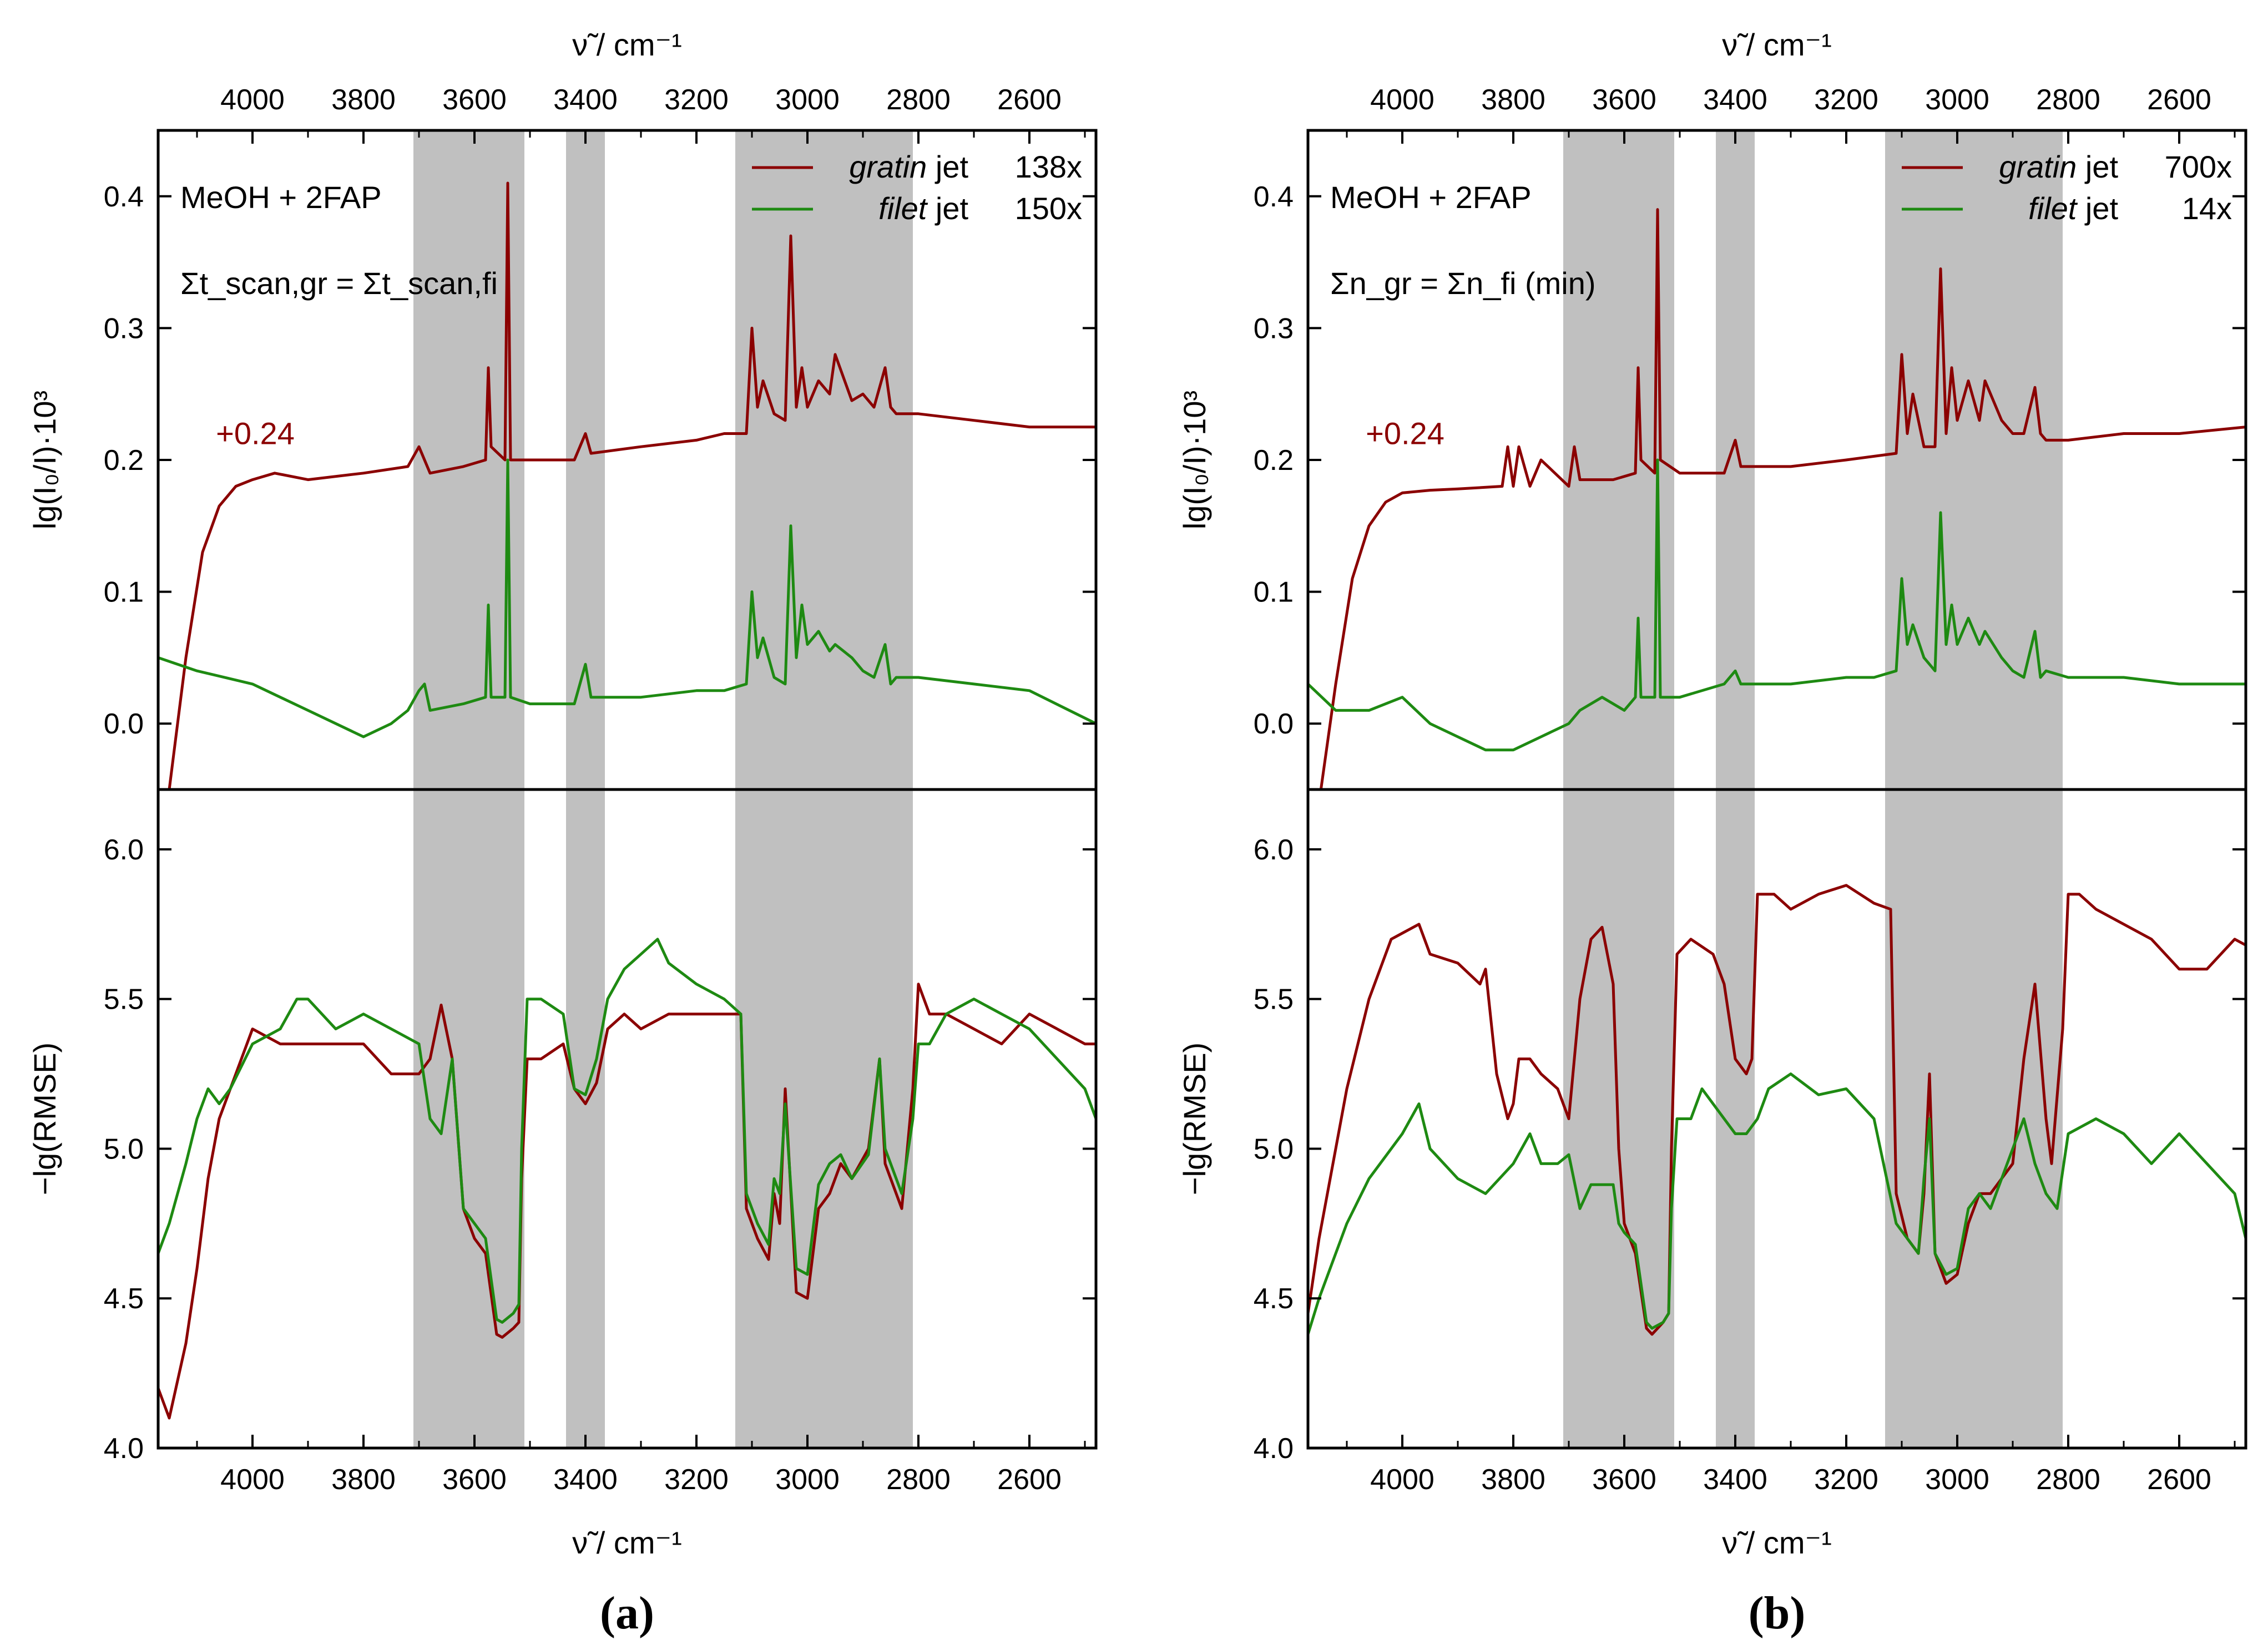 Image resolution: width=2268 pixels, height=1650 pixels. Describe the element at coordinates (339, 283) in the screenshot. I see `condition-label: Σt_scan,gr = Σt_scan,fi` at that location.